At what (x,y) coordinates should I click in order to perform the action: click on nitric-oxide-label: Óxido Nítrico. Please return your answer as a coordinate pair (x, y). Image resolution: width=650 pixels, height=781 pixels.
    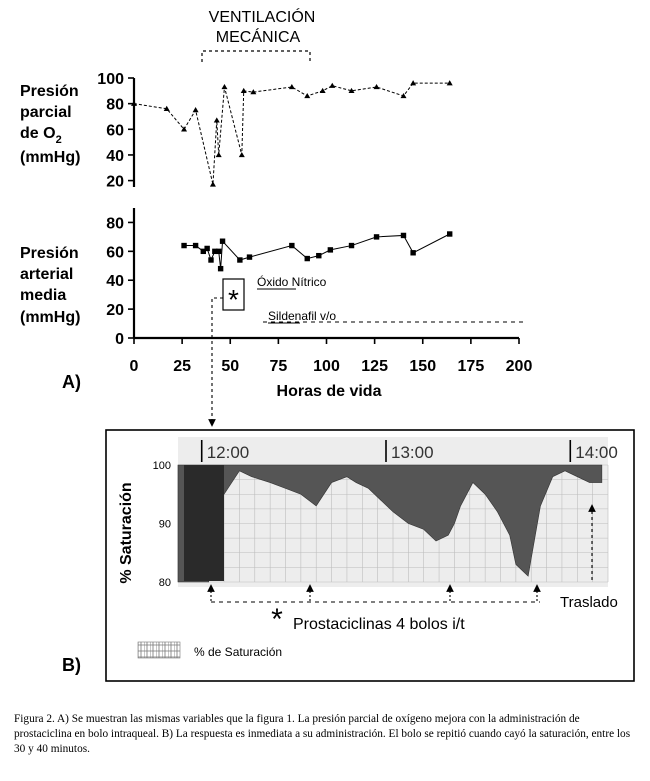
    Looking at the image, I should click on (292, 281).